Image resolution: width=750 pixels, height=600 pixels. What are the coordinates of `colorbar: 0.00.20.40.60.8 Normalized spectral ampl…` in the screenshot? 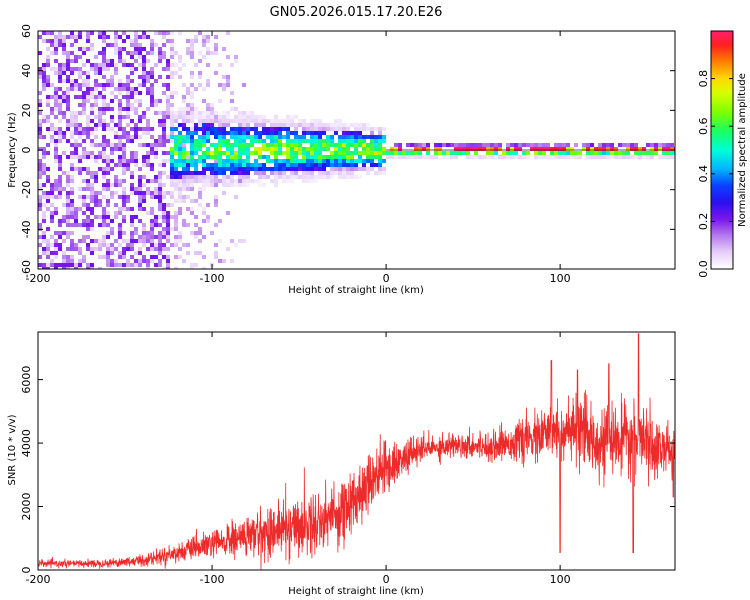 It's located at (722, 154).